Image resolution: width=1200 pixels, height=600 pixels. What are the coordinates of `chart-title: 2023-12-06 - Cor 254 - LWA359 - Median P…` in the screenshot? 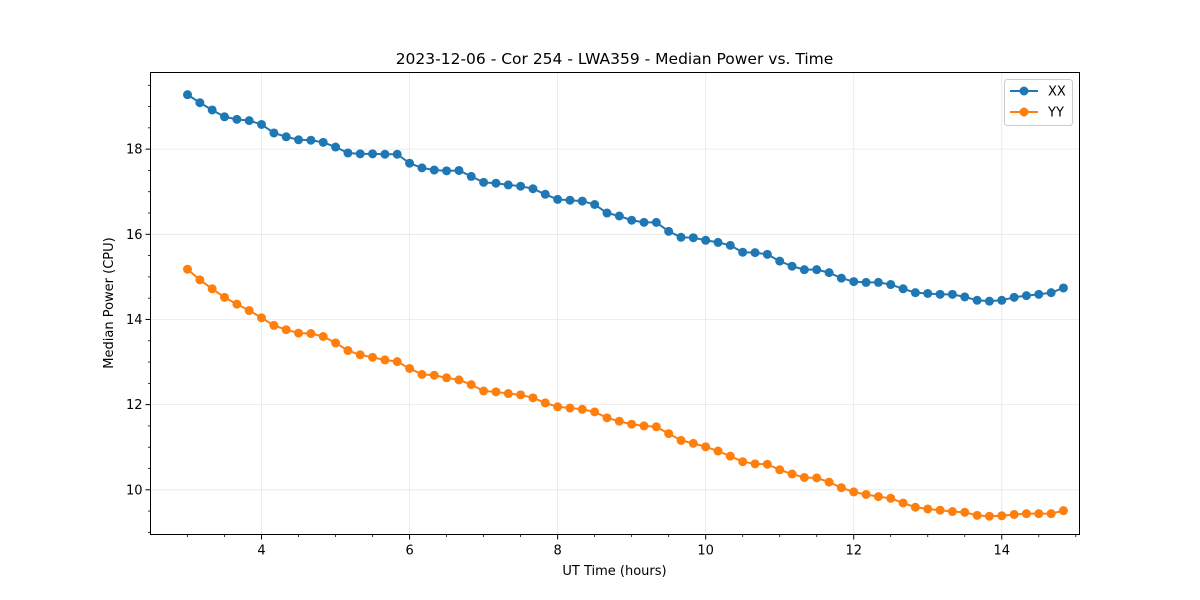 It's located at (615, 59).